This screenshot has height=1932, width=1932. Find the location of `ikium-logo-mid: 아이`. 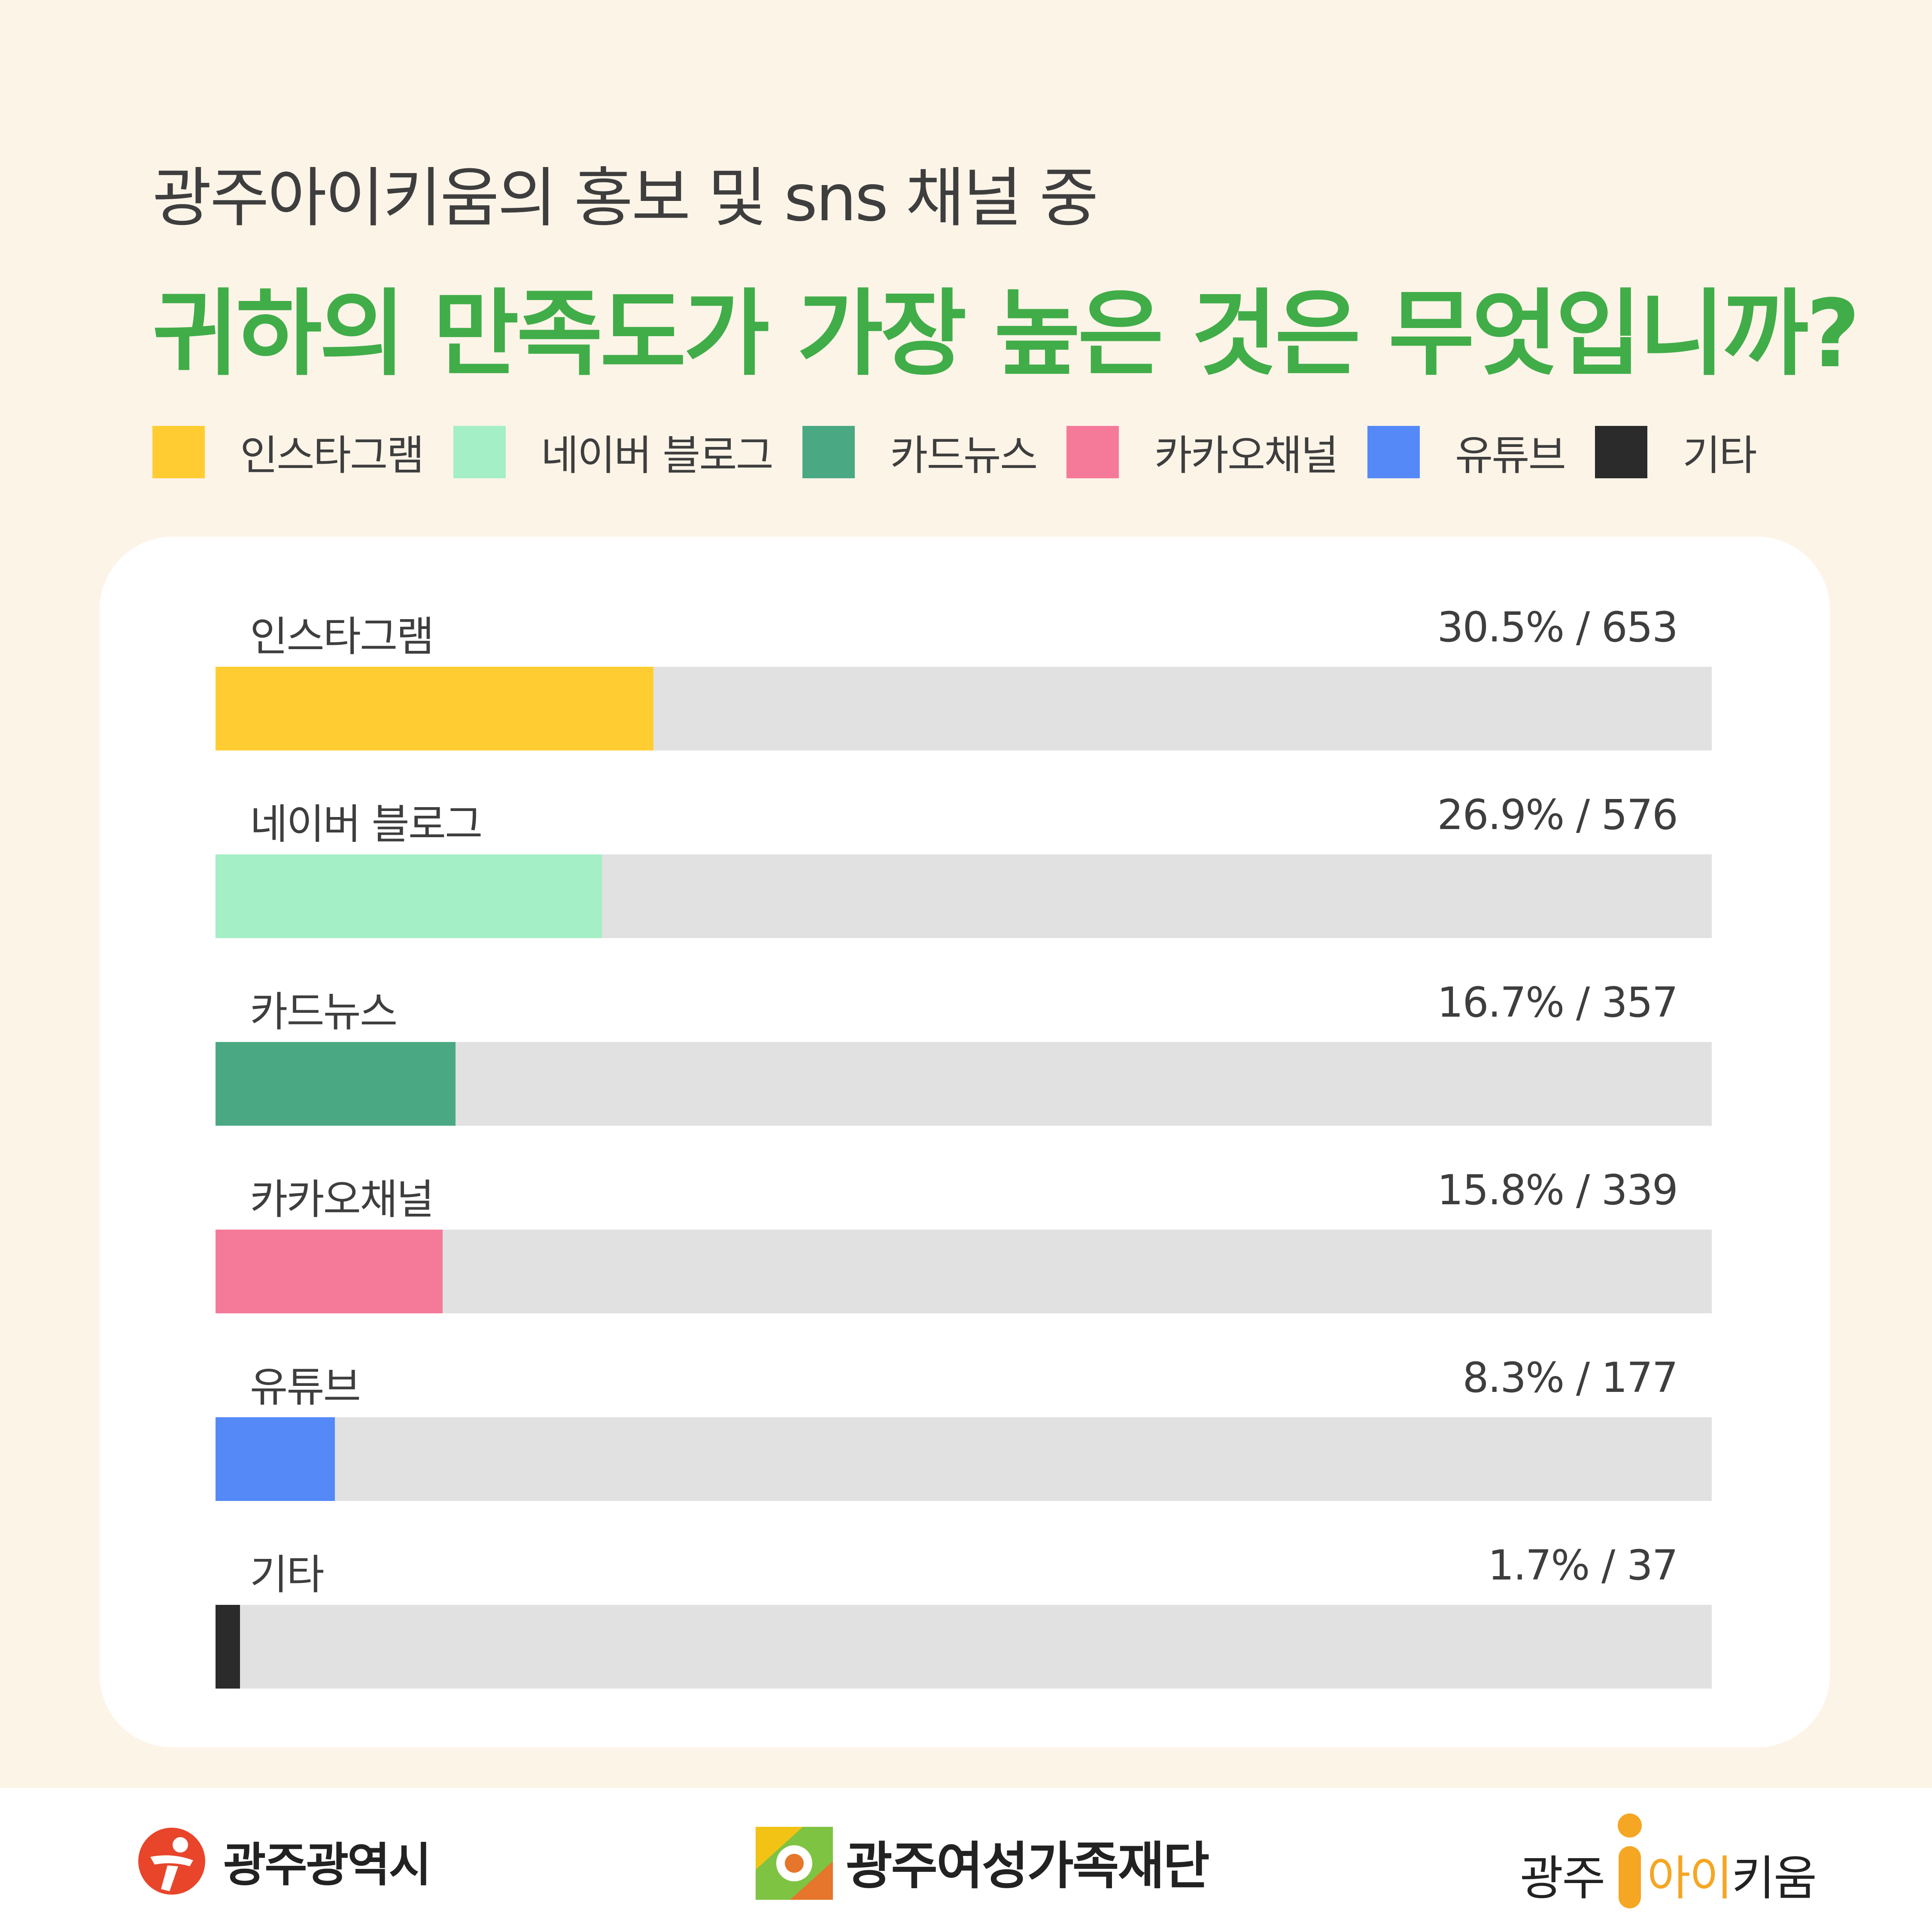

ikium-logo-mid: 아이 is located at coordinates (1689, 1879).